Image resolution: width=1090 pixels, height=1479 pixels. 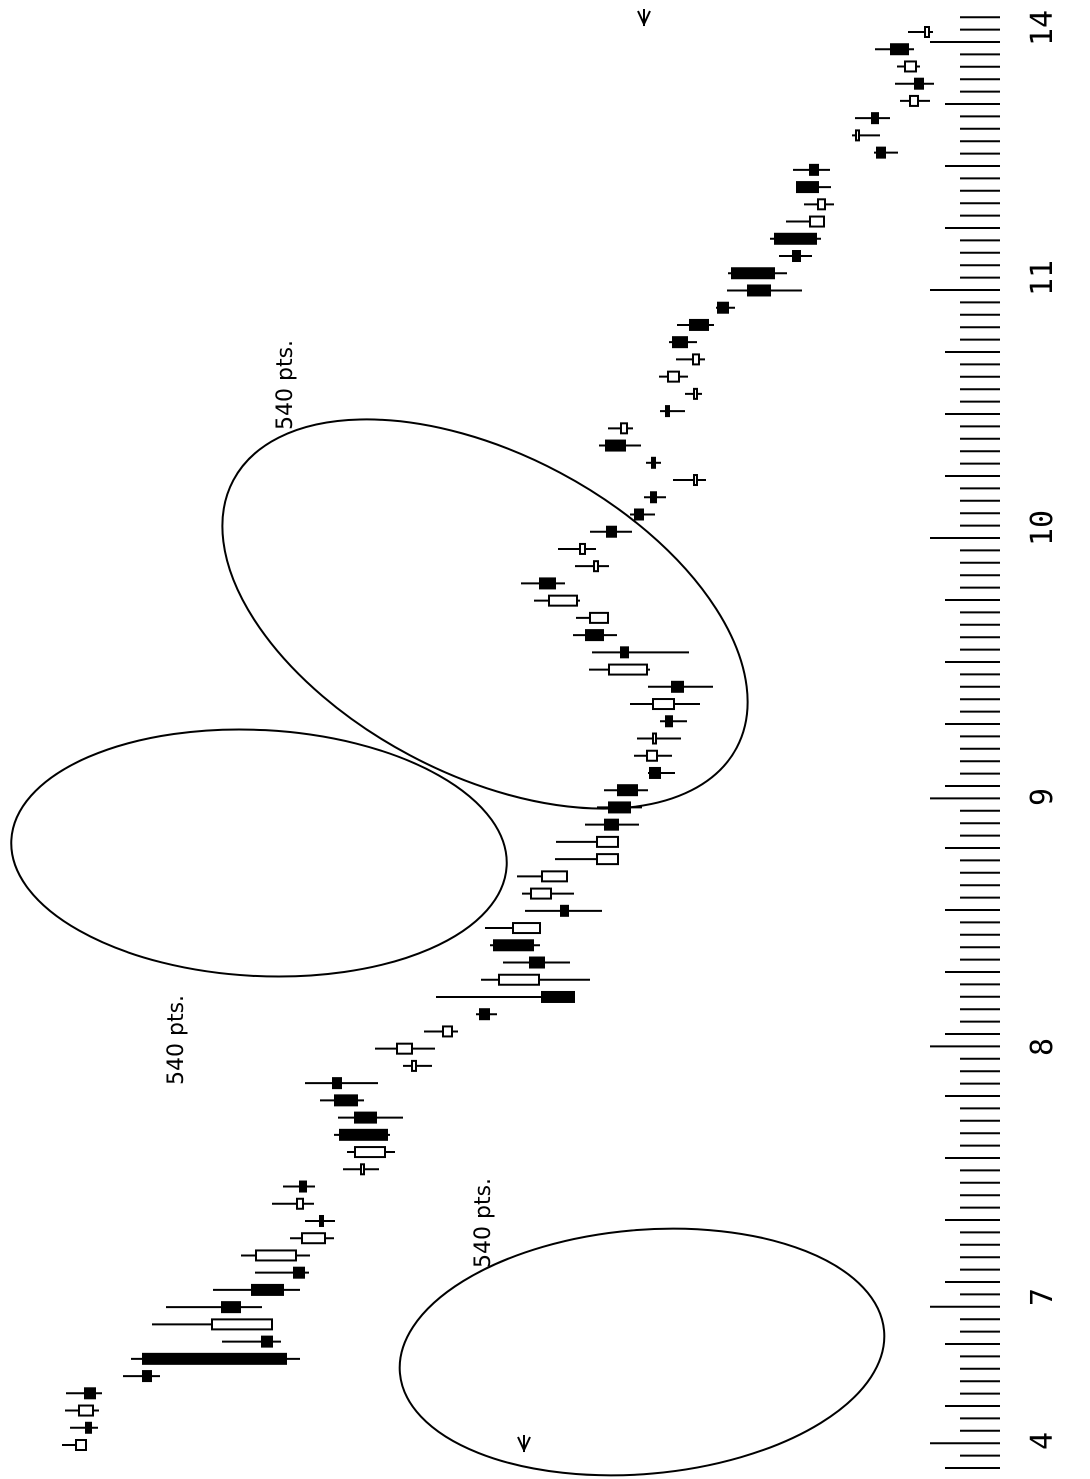 I want to click on markers, so click(x=584, y=731).